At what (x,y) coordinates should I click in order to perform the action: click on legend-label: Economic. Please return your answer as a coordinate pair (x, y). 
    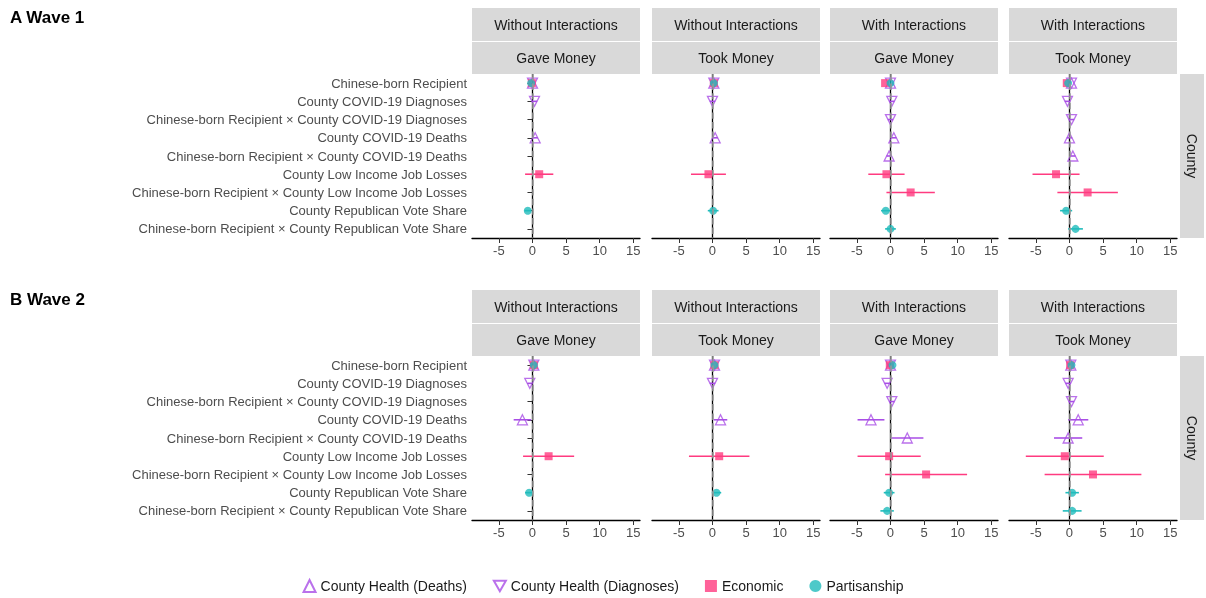
    Looking at the image, I should click on (752, 586).